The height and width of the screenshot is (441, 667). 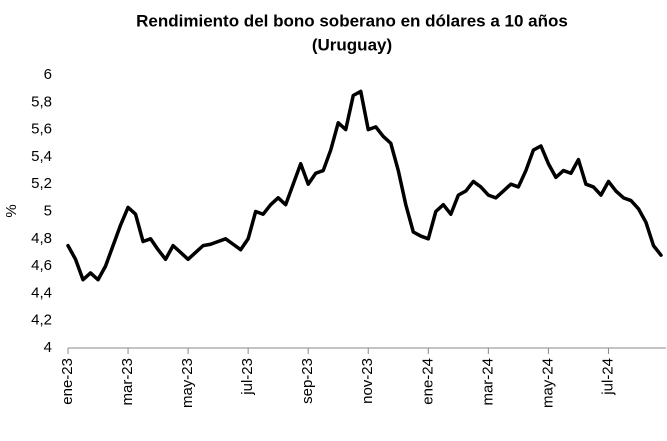 I want to click on y-tick-label: 4,4, so click(x=41, y=292).